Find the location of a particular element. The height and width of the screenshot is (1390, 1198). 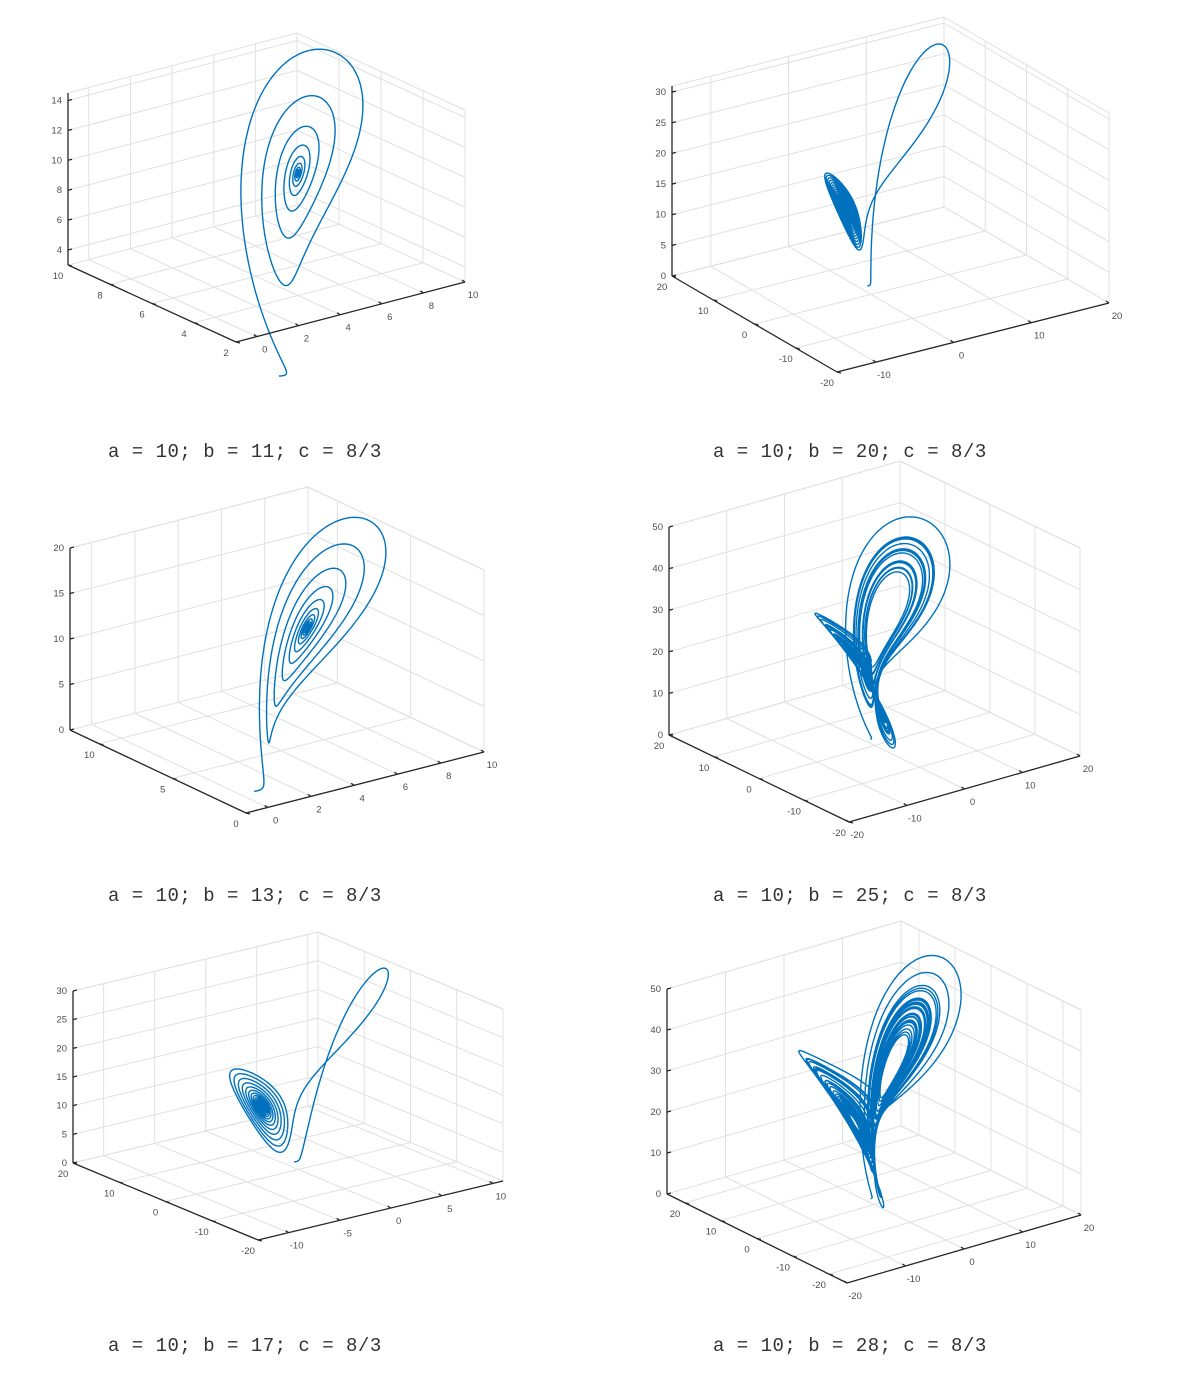

caption-panel-2: a = 10; b = 20; c = 8/3 is located at coordinates (850, 452).